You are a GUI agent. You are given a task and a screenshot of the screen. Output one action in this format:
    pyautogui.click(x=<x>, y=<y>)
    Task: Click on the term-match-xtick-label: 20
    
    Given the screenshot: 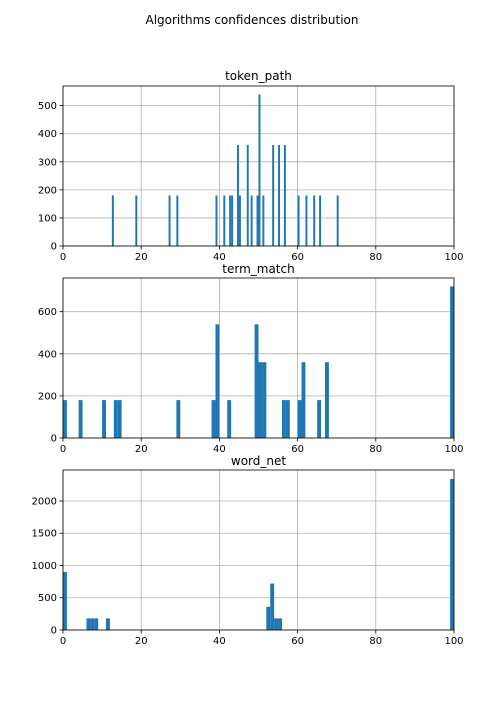 What is the action you would take?
    pyautogui.click(x=141, y=449)
    